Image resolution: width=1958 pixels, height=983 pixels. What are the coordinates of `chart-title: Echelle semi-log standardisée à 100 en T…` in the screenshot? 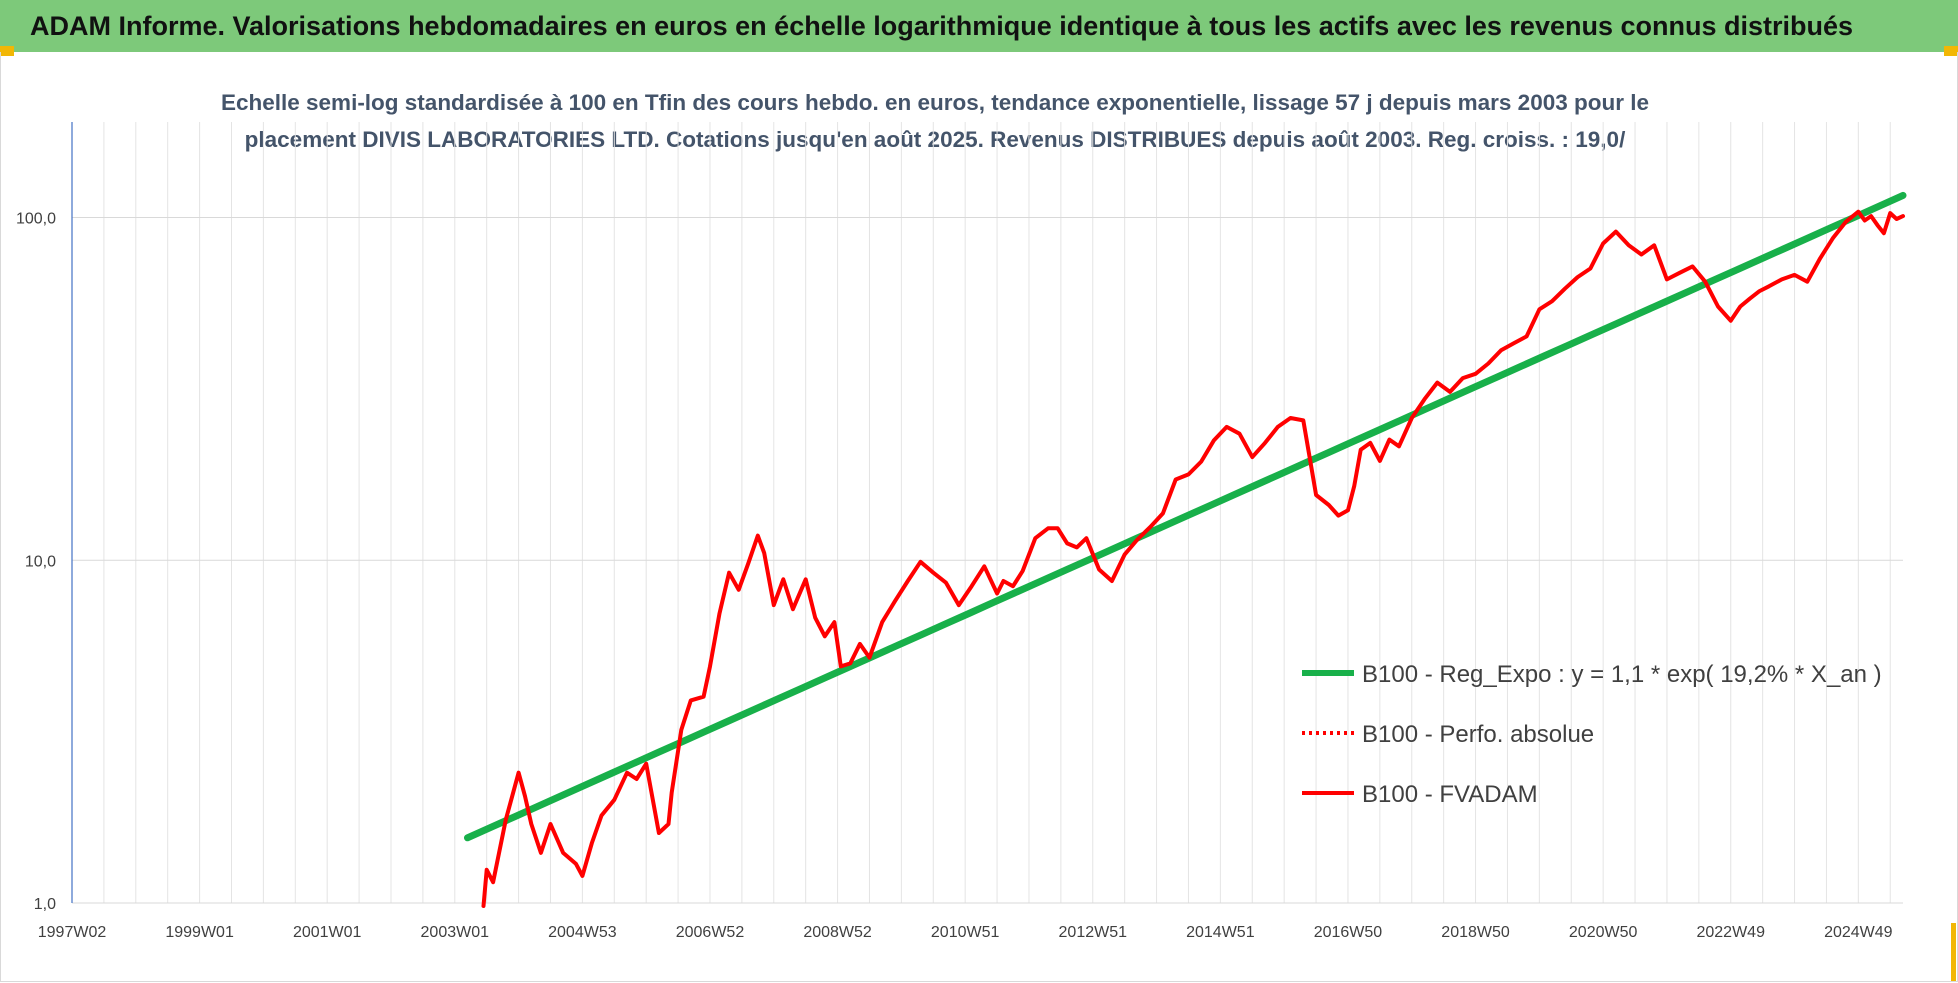 It's located at (935, 121).